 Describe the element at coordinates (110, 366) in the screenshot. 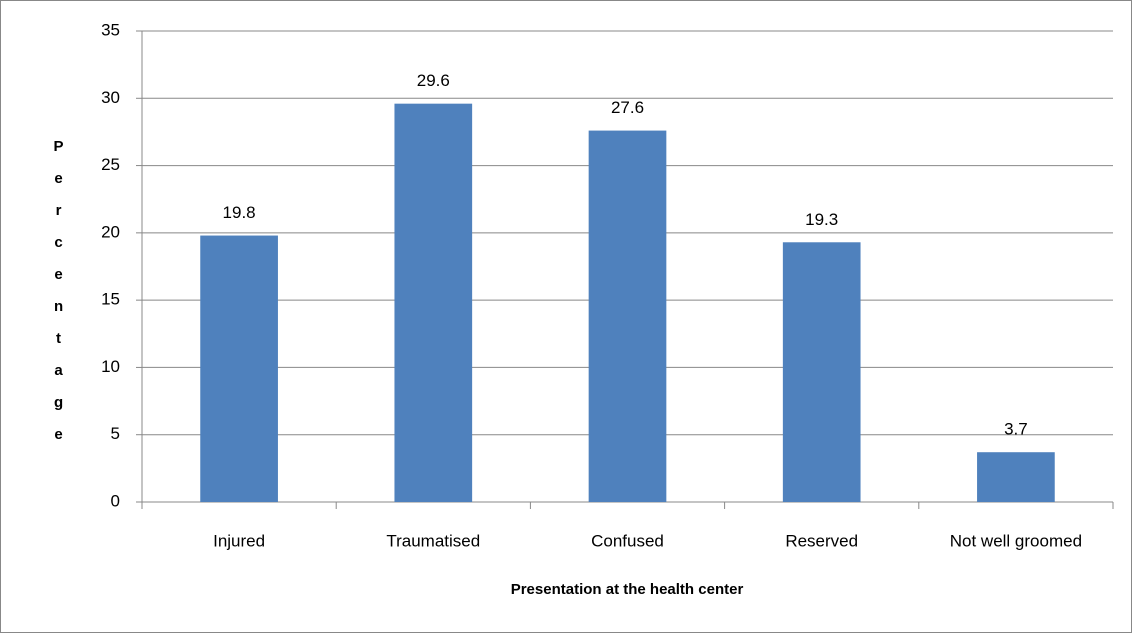

I see `y-tick-label: 10` at that location.